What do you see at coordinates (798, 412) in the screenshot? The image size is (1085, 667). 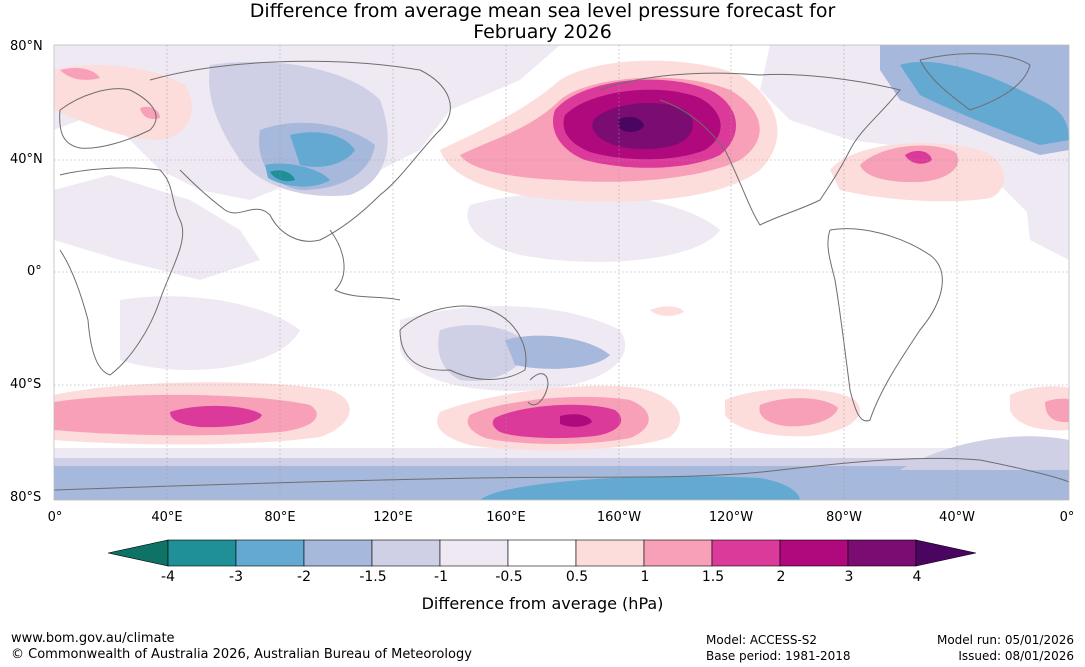 I see `anomaly-pos1-southeast-pacific` at bounding box center [798, 412].